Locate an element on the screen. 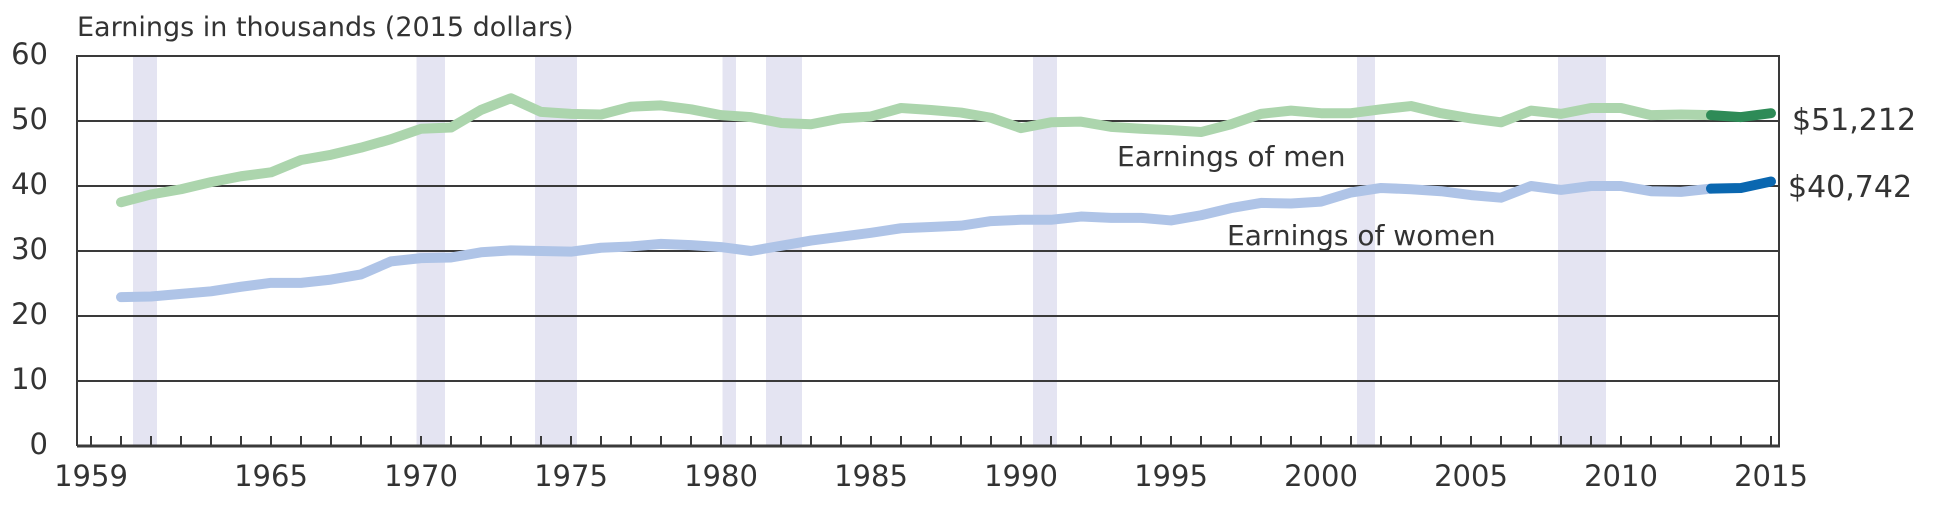  y-axis-tick-labels: 0 10 20 30 40 50 60 is located at coordinates (29, 249).